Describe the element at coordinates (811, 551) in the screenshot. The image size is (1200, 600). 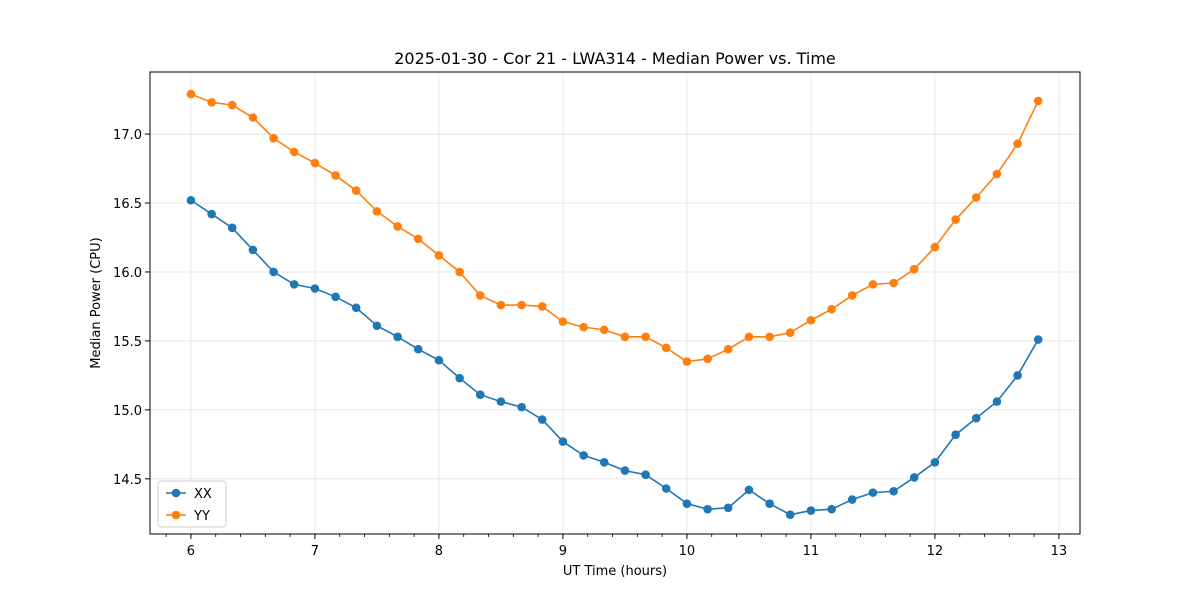
I see `x-tick-label: 11` at that location.